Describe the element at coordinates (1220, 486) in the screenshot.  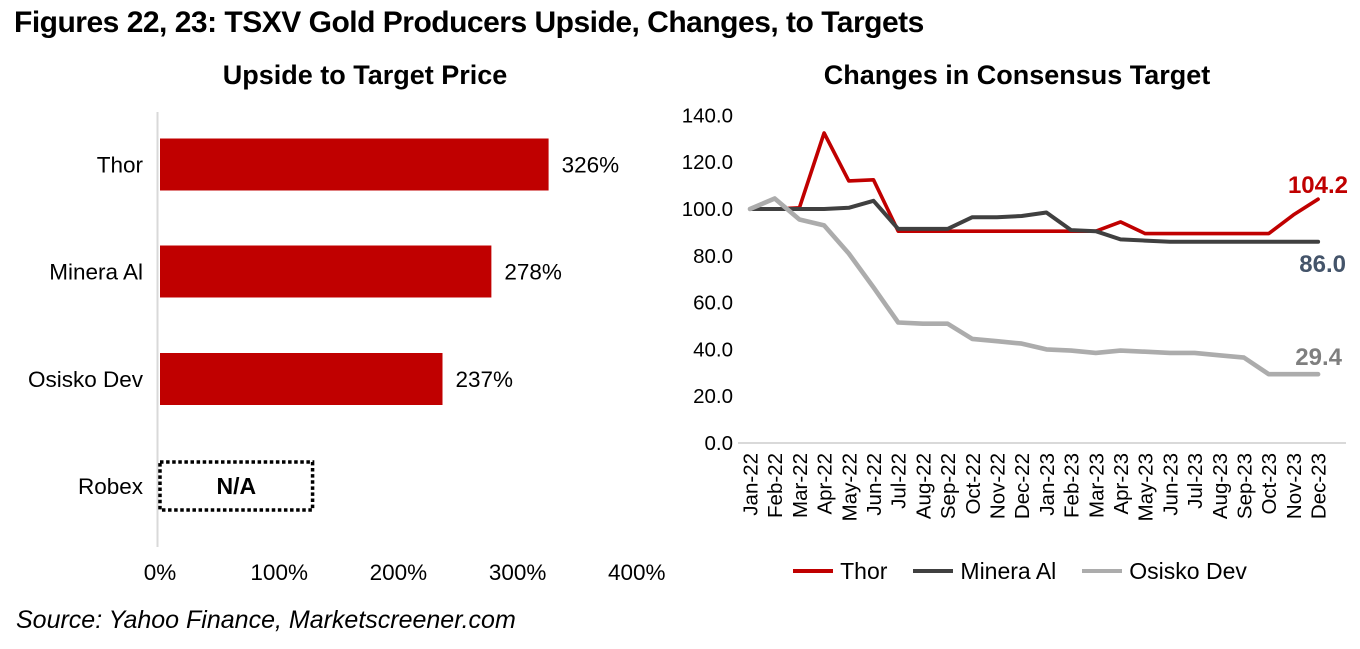
I see `line-x-tick-label: Aug-23` at that location.